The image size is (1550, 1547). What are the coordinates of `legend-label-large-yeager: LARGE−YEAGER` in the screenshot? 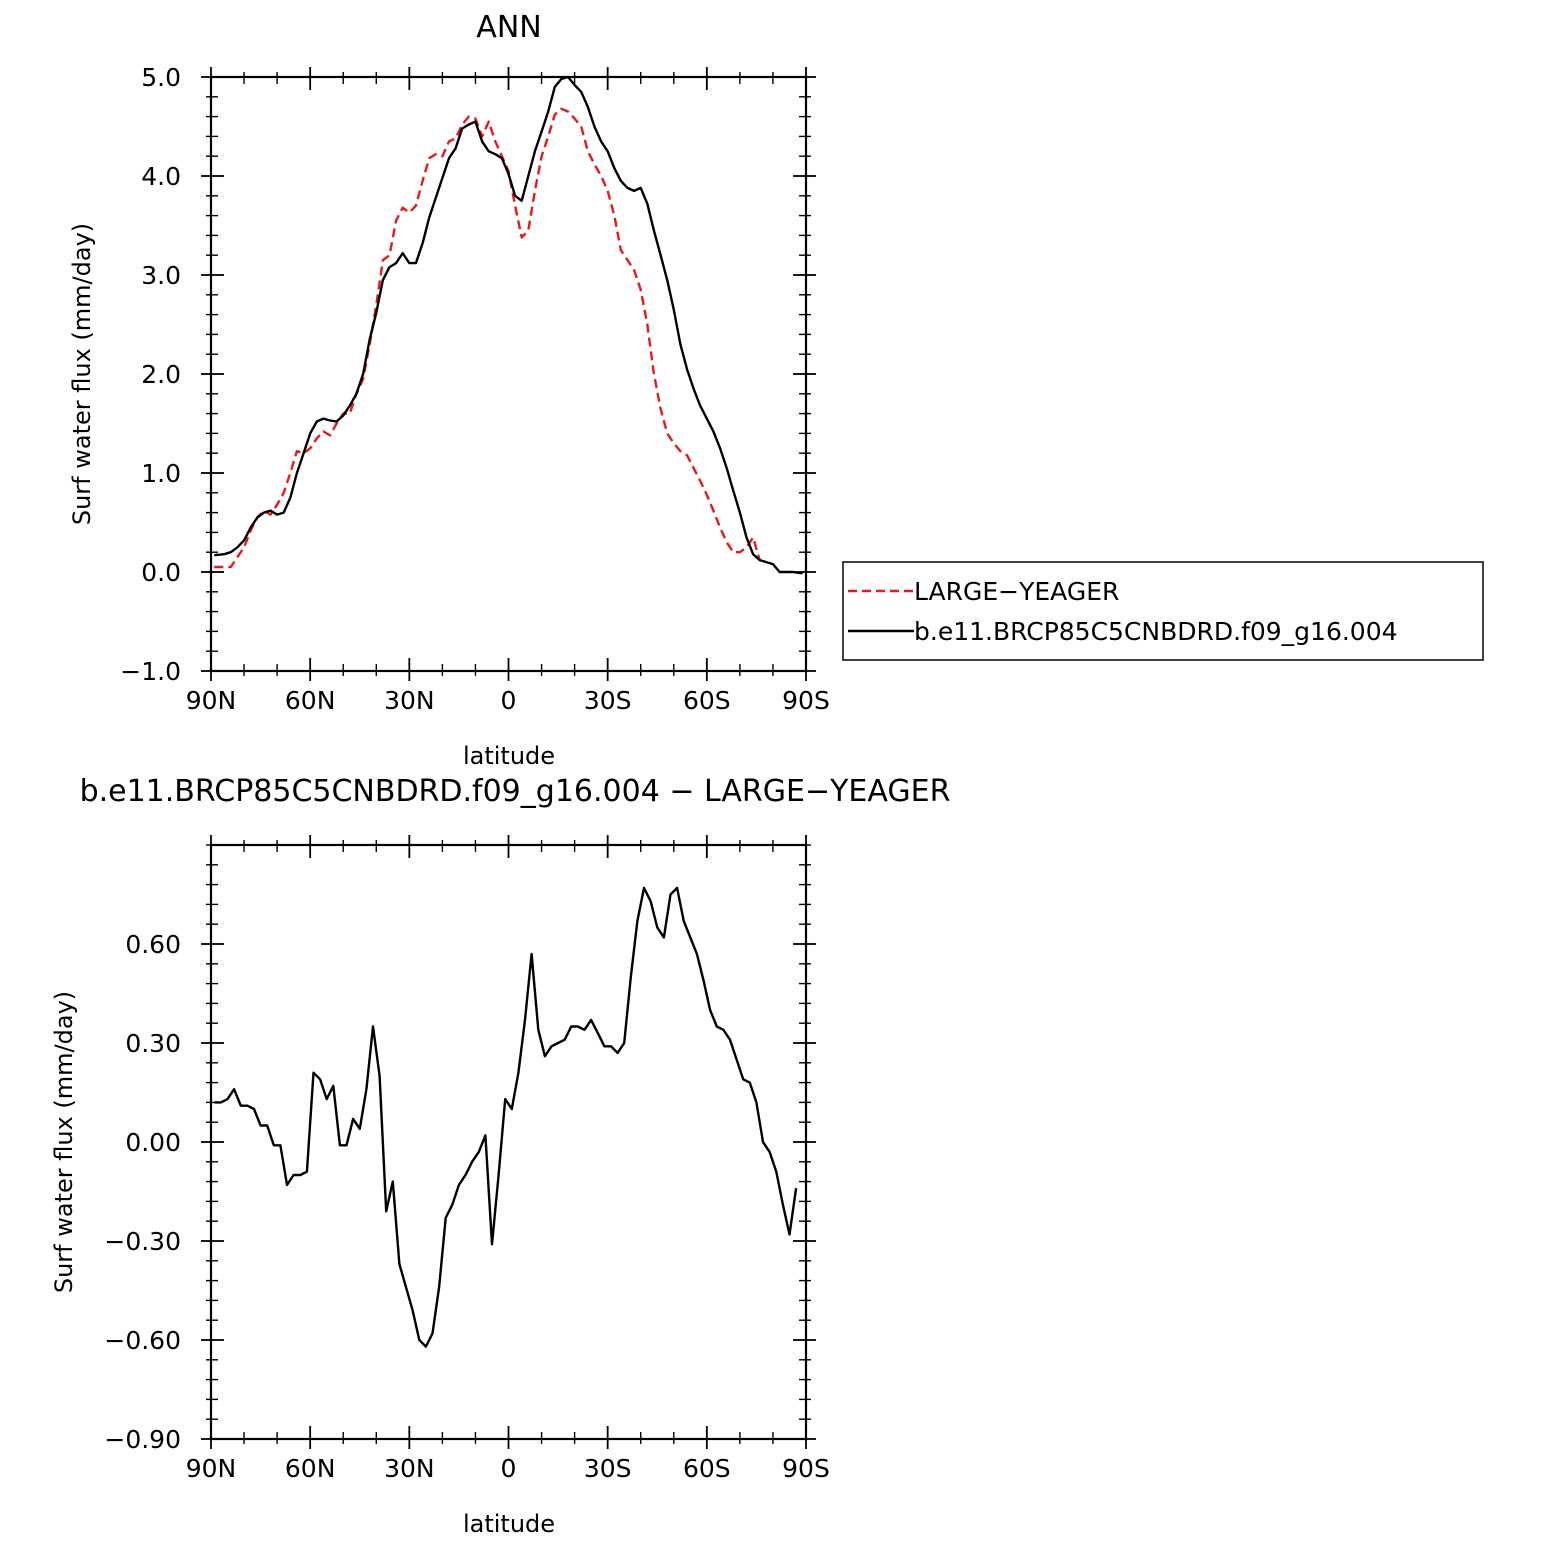 It's located at (1016, 591).